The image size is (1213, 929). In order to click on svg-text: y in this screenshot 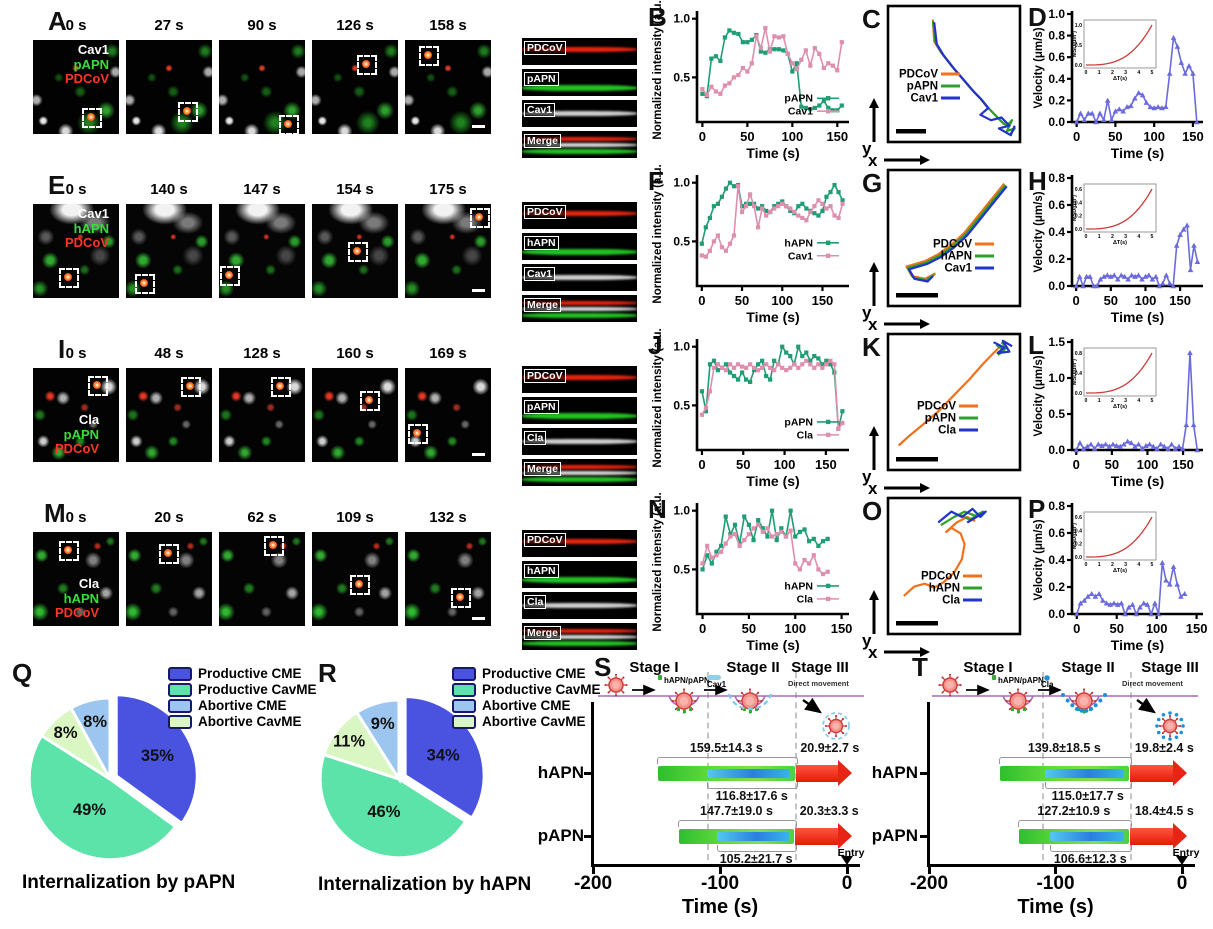, I will do `click(867, 640)`.